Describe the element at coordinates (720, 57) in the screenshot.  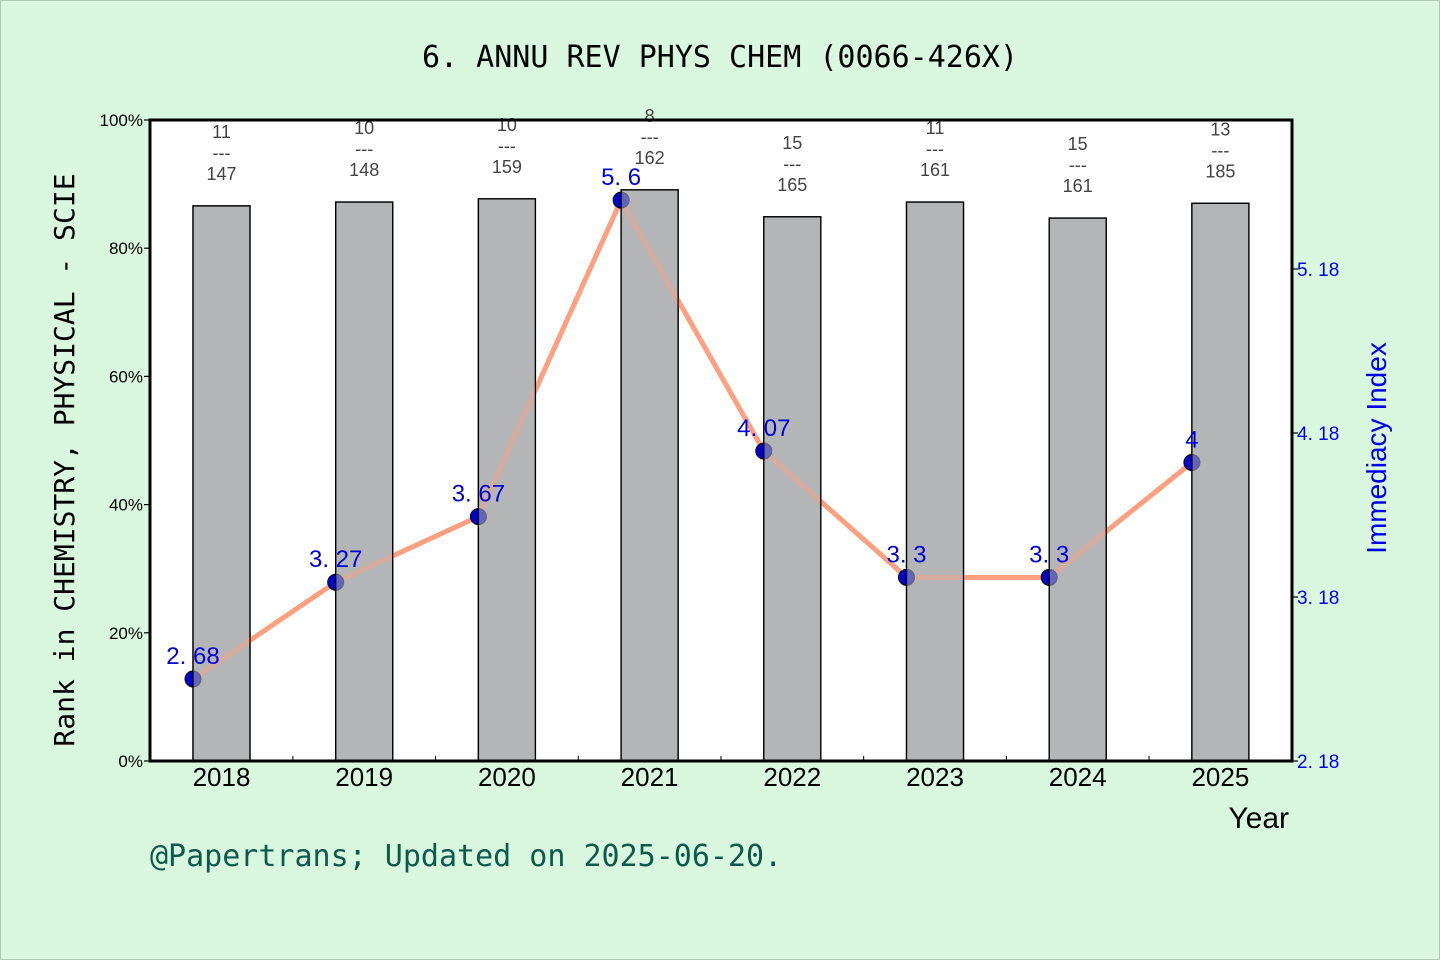
I see `chart-title: 6. ANNU REV PHYS CHEM (0066-426X)` at that location.